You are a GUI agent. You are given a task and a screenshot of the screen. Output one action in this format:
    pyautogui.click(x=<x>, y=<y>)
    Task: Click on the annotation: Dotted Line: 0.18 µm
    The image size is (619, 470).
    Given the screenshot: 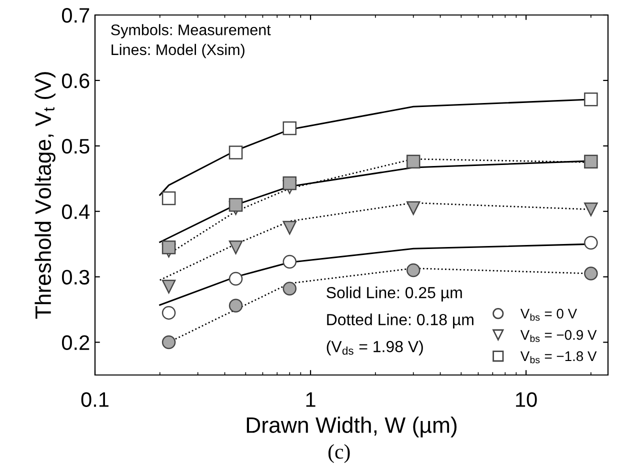 What is the action you would take?
    pyautogui.click(x=400, y=321)
    